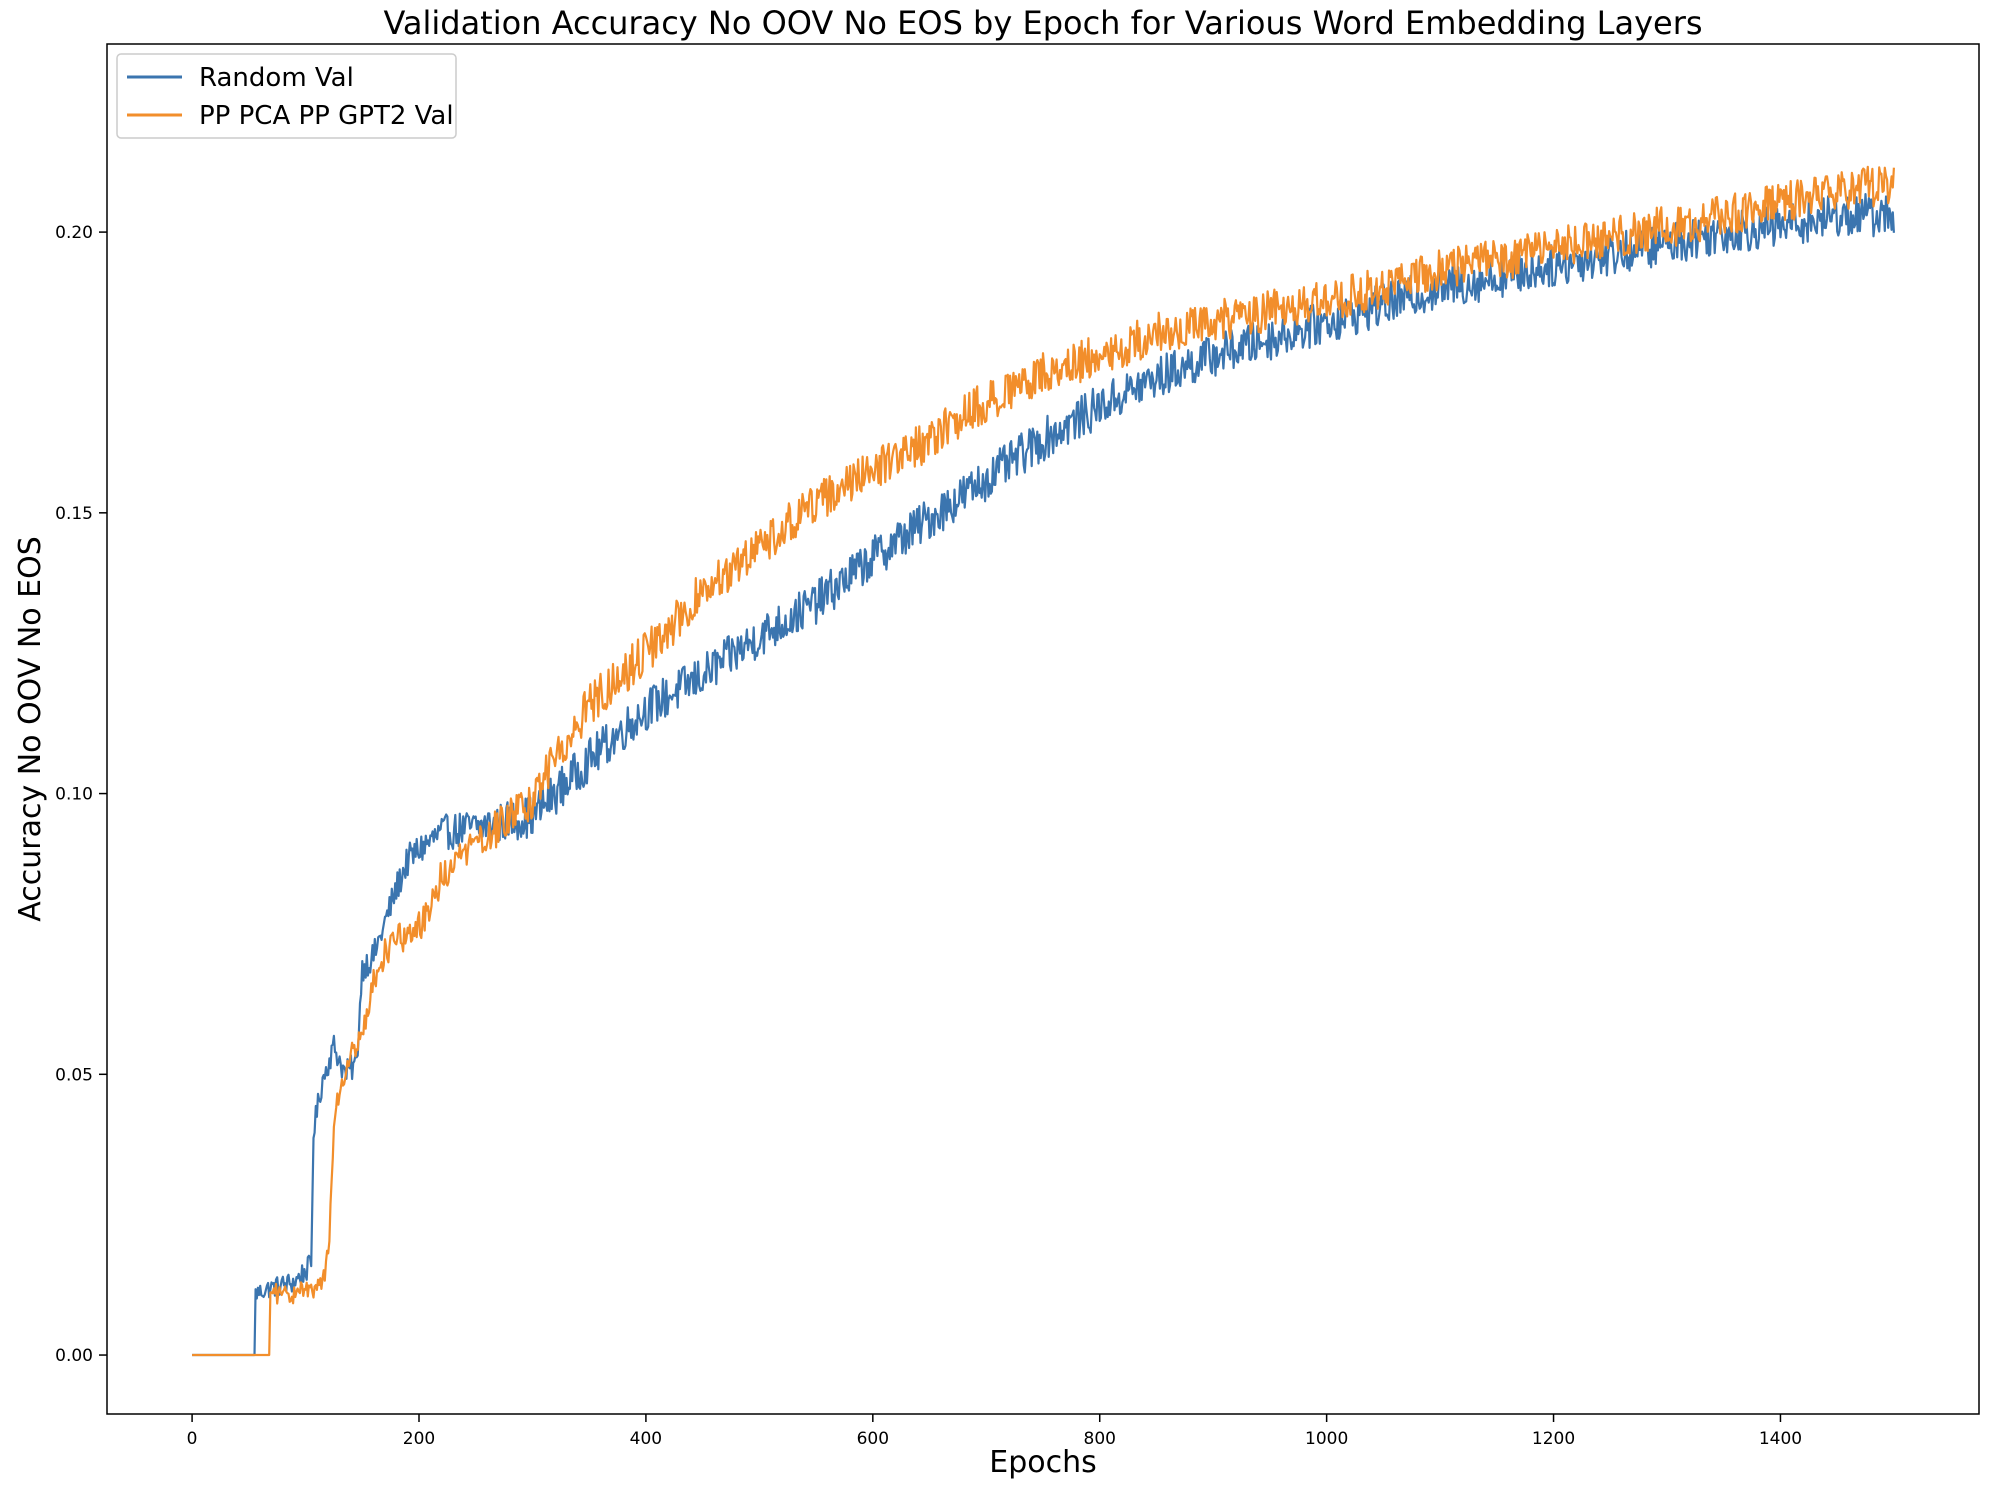 This screenshot has width=1998, height=1491. What do you see at coordinates (30, 729) in the screenshot?
I see `y-axis-label: Accuracy No OOV No EOS` at bounding box center [30, 729].